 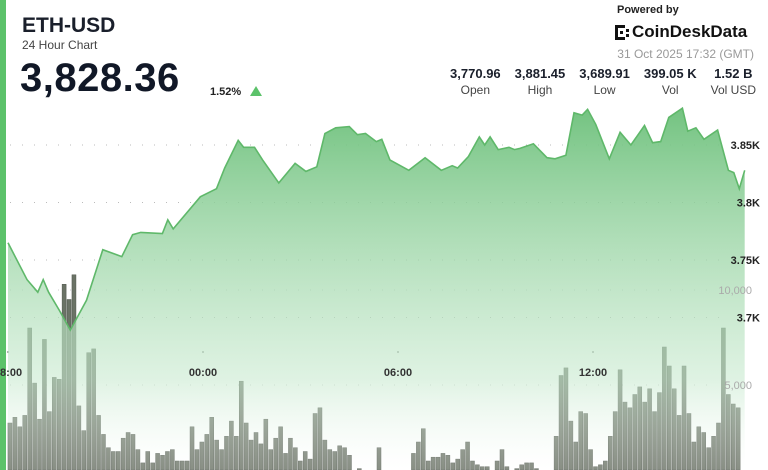 What do you see at coordinates (733, 90) in the screenshot?
I see `stat-label: Vol USD` at bounding box center [733, 90].